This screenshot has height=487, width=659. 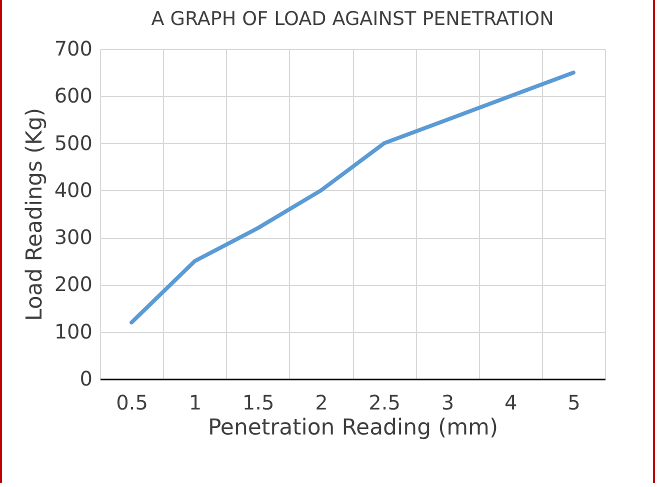 What do you see at coordinates (195, 402) in the screenshot?
I see `x-tick-label: 1` at bounding box center [195, 402].